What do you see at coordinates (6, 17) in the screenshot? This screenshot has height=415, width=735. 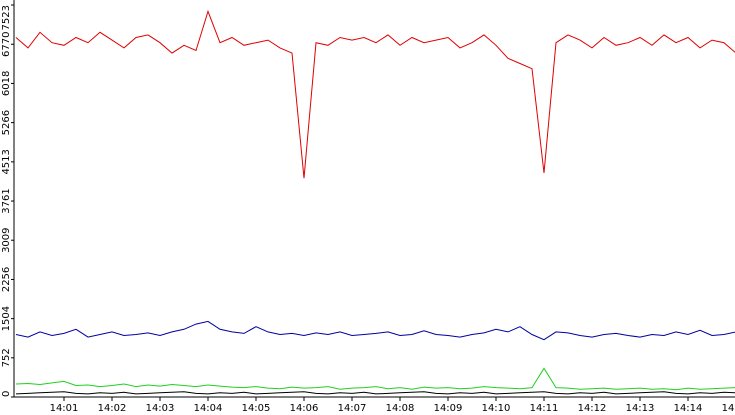 I see `y-tick-label: 7523` at bounding box center [6, 17].